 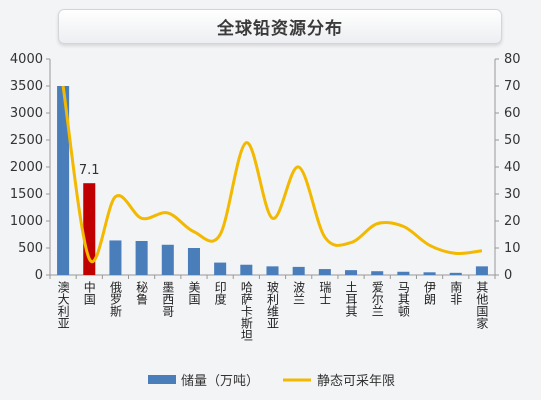 What do you see at coordinates (63, 305) in the screenshot?
I see `category-label: 澳大利亚` at bounding box center [63, 305].